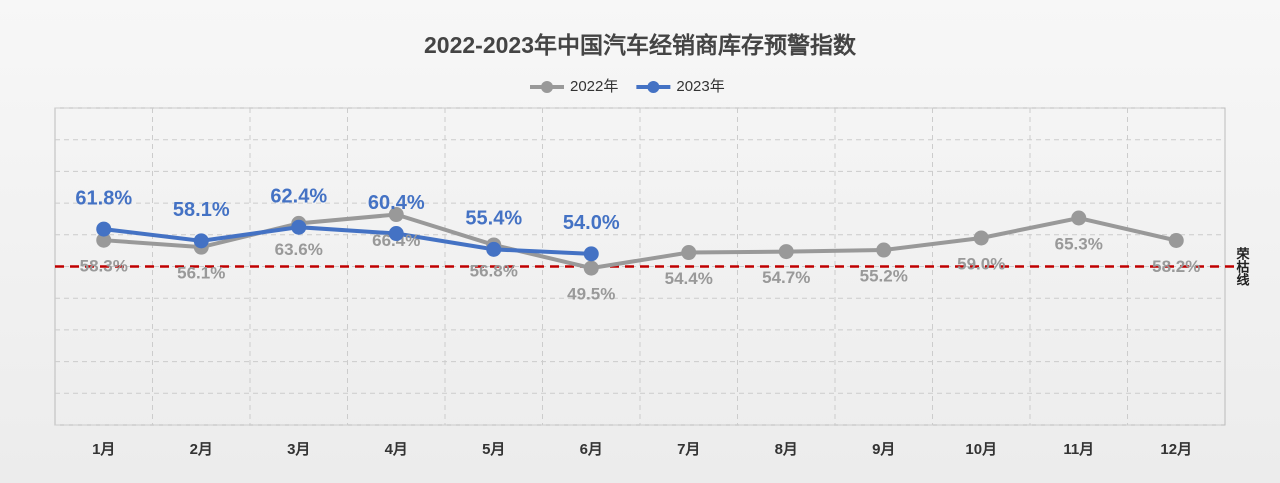 Image resolution: width=1280 pixels, height=483 pixels. I want to click on data-label: 58.3%, so click(104, 266).